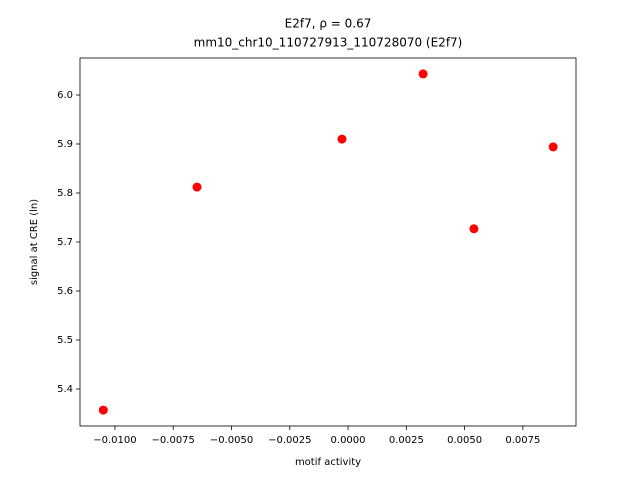 This screenshot has height=480, width=640. I want to click on y-tick-label: 5.5, so click(65, 340).